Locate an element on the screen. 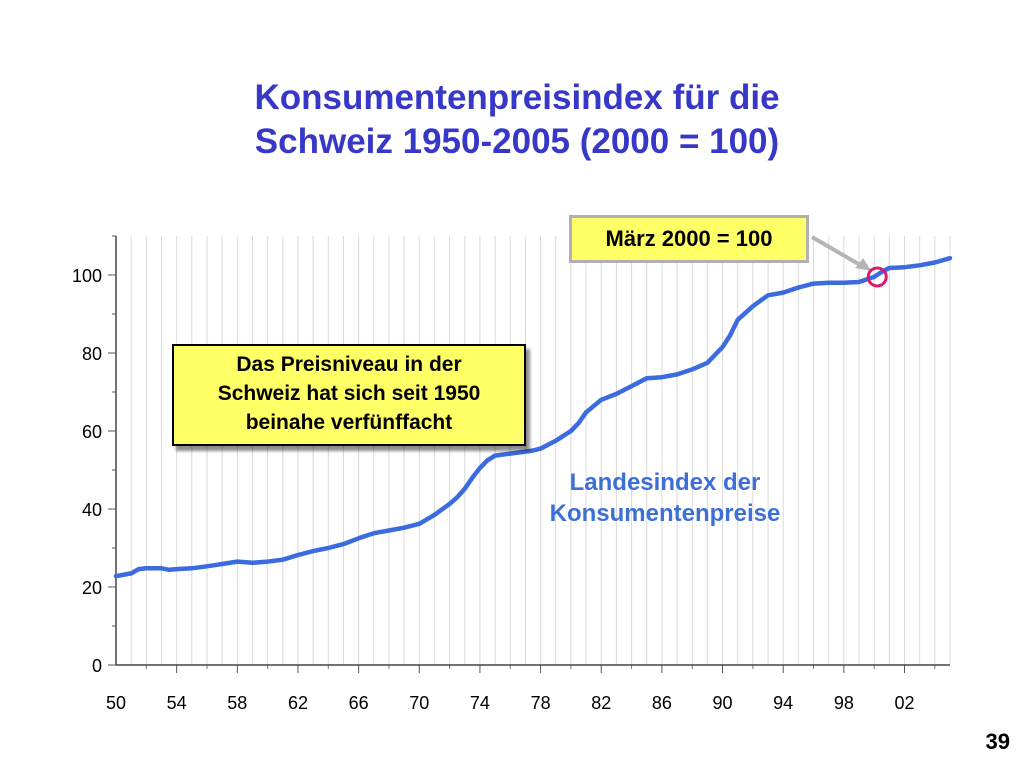 This screenshot has width=1024, height=768. march-2000-callout: März 2000 = 100 is located at coordinates (689, 239).